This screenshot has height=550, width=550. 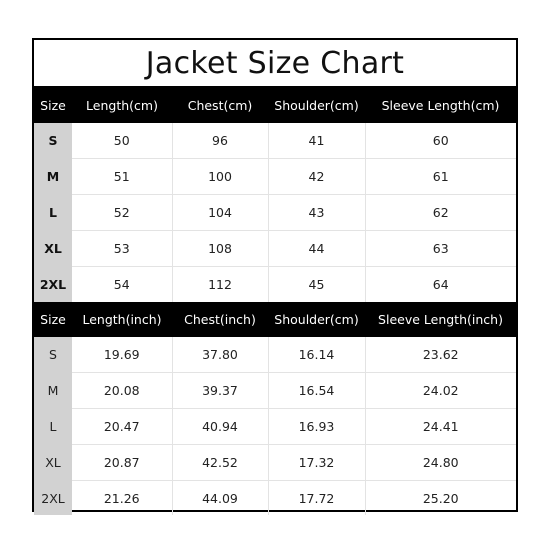 I want to click on table-cell: 64, so click(x=440, y=284).